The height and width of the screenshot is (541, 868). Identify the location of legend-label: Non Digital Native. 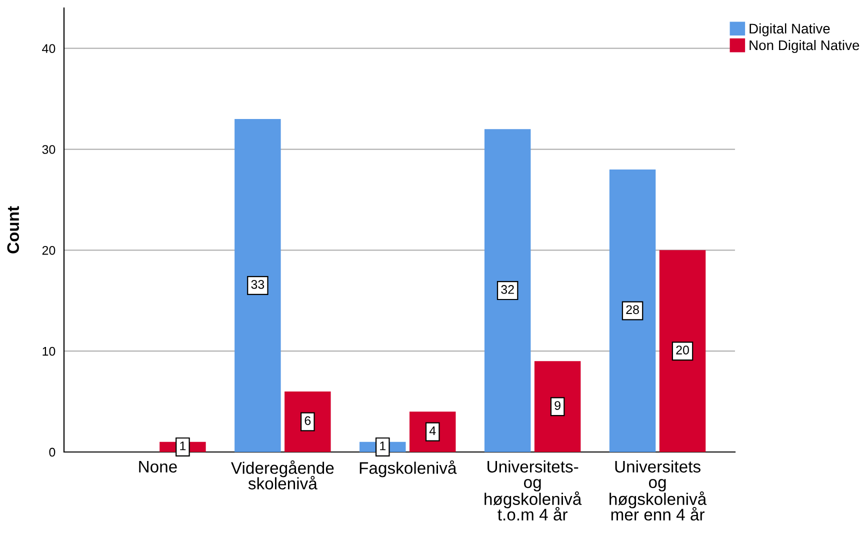
(805, 46).